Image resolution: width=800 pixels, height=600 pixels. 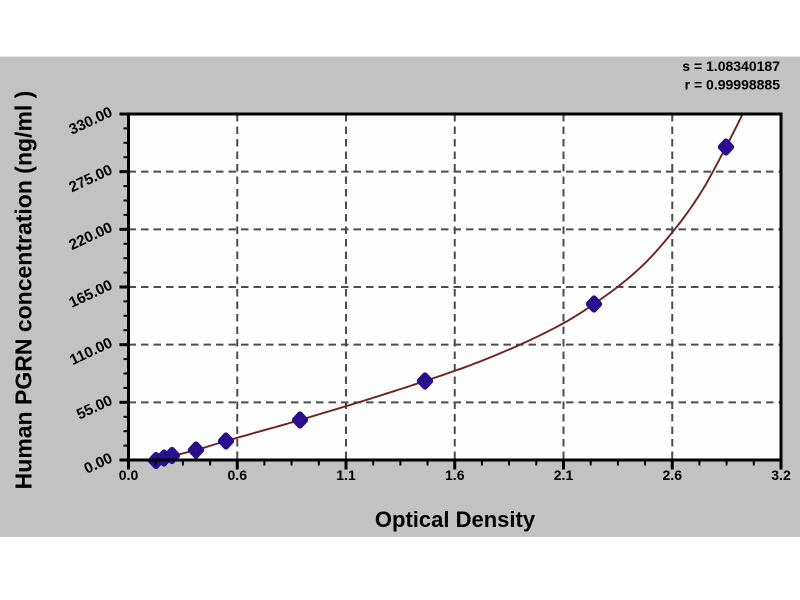 What do you see at coordinates (455, 519) in the screenshot?
I see `svg-text: Optical Density` at bounding box center [455, 519].